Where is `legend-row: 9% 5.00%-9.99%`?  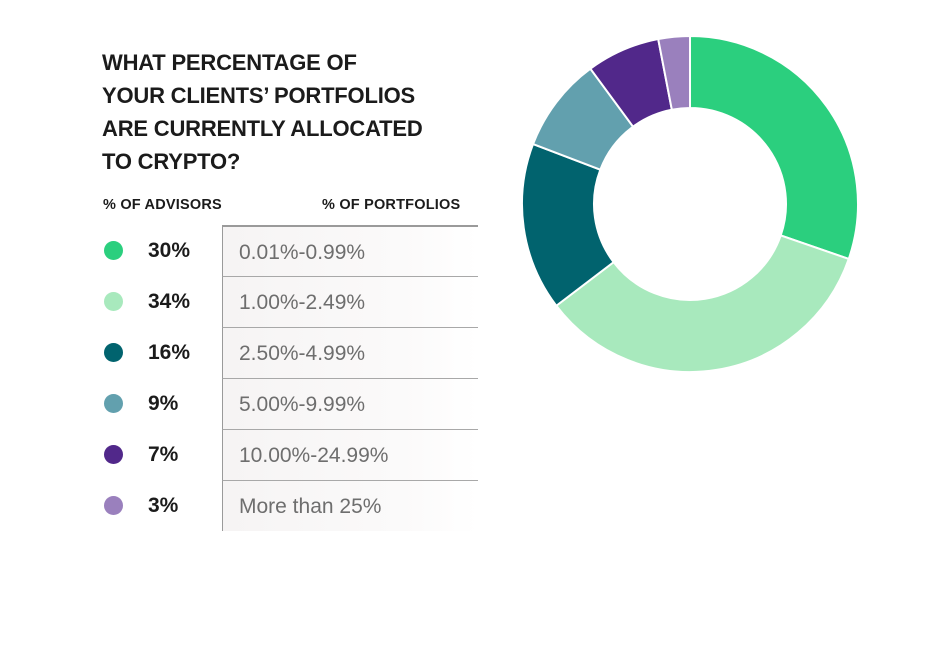
legend-row: 9% 5.00%-9.99% is located at coordinates (290, 403).